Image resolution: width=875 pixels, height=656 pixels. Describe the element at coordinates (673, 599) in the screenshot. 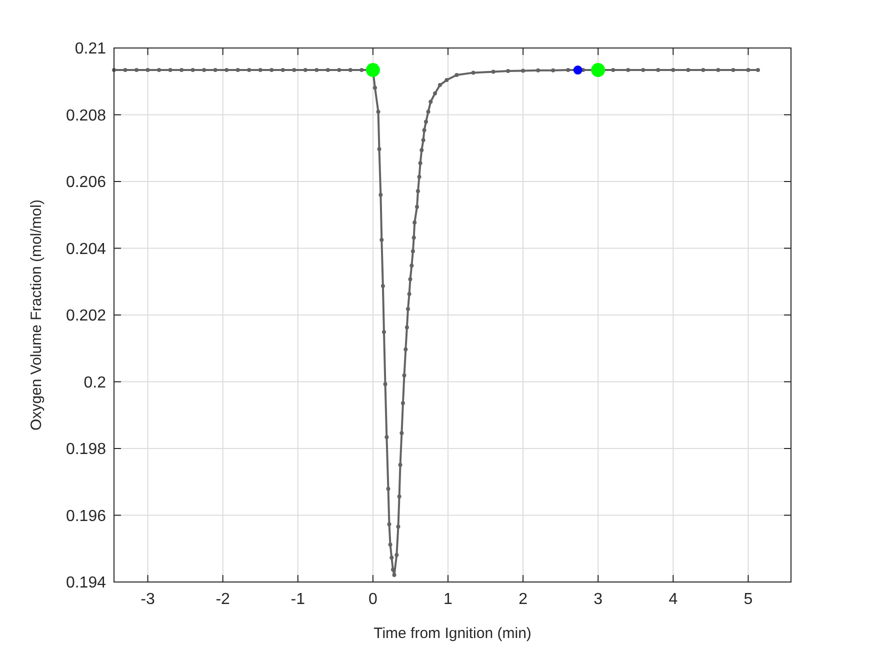

I see `x-tick-label: 4` at that location.